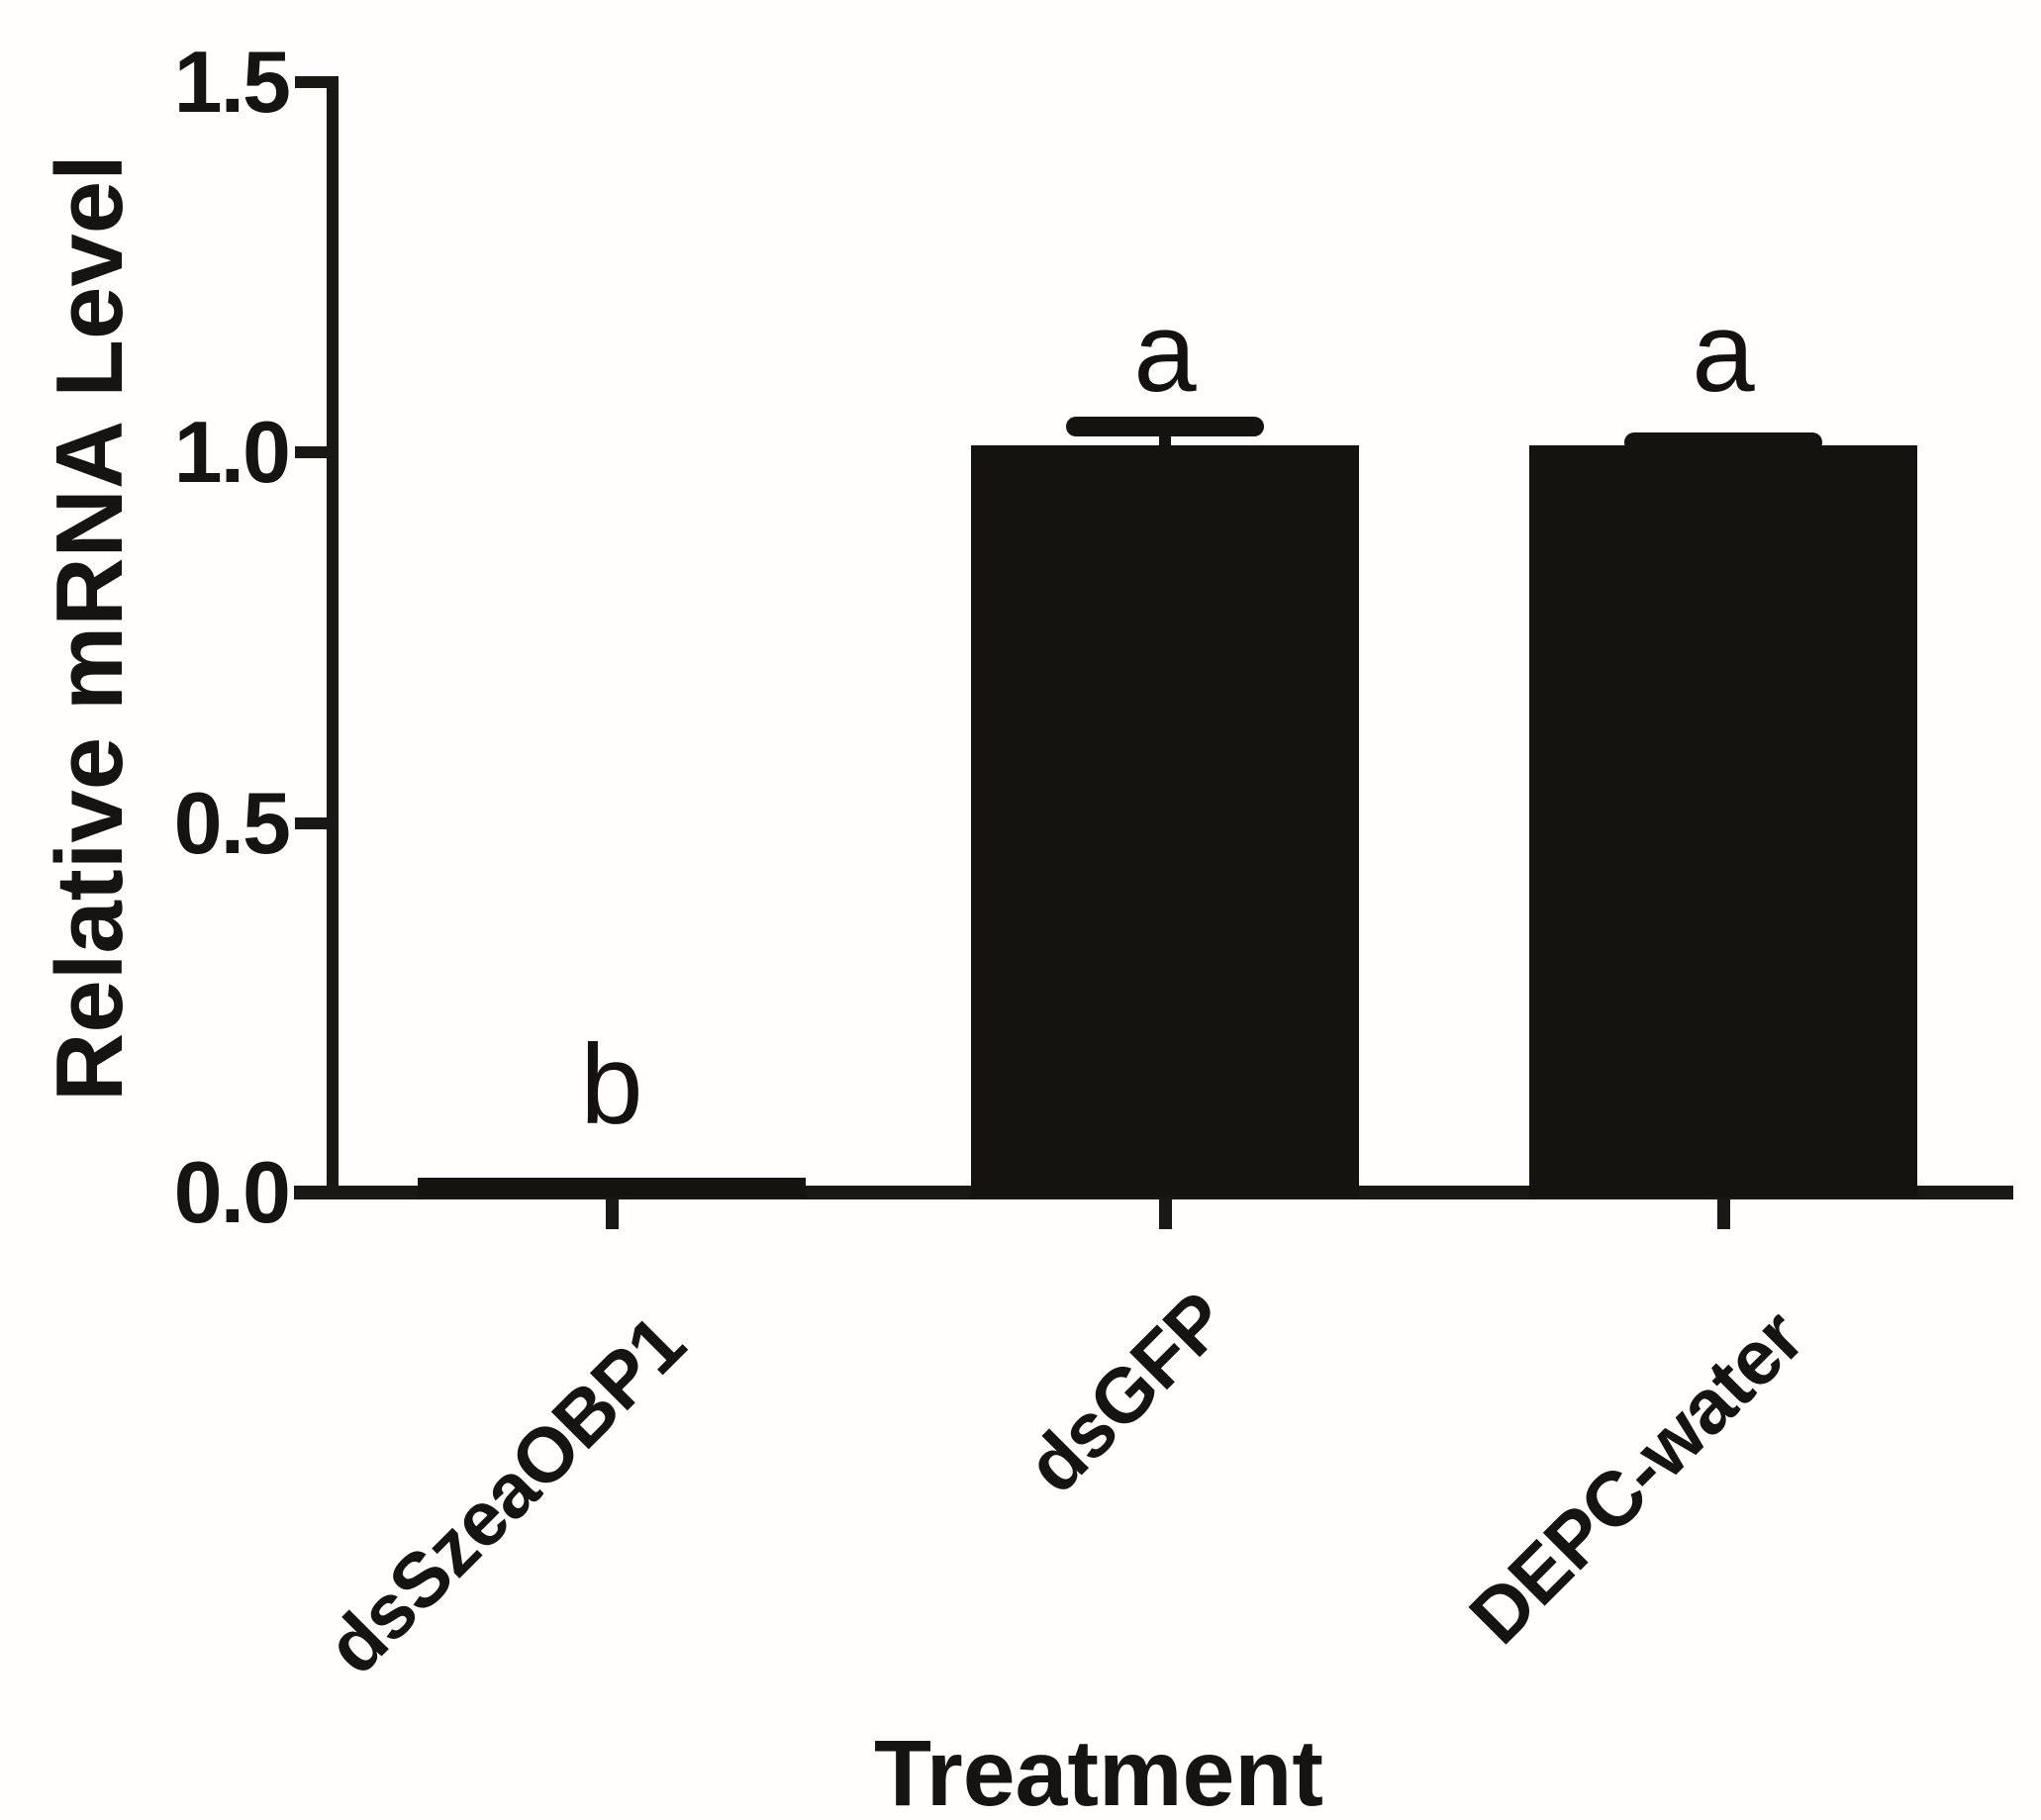 The image size is (2041, 1820). I want to click on x-tick-mark-dsgfp, so click(1165, 1213).